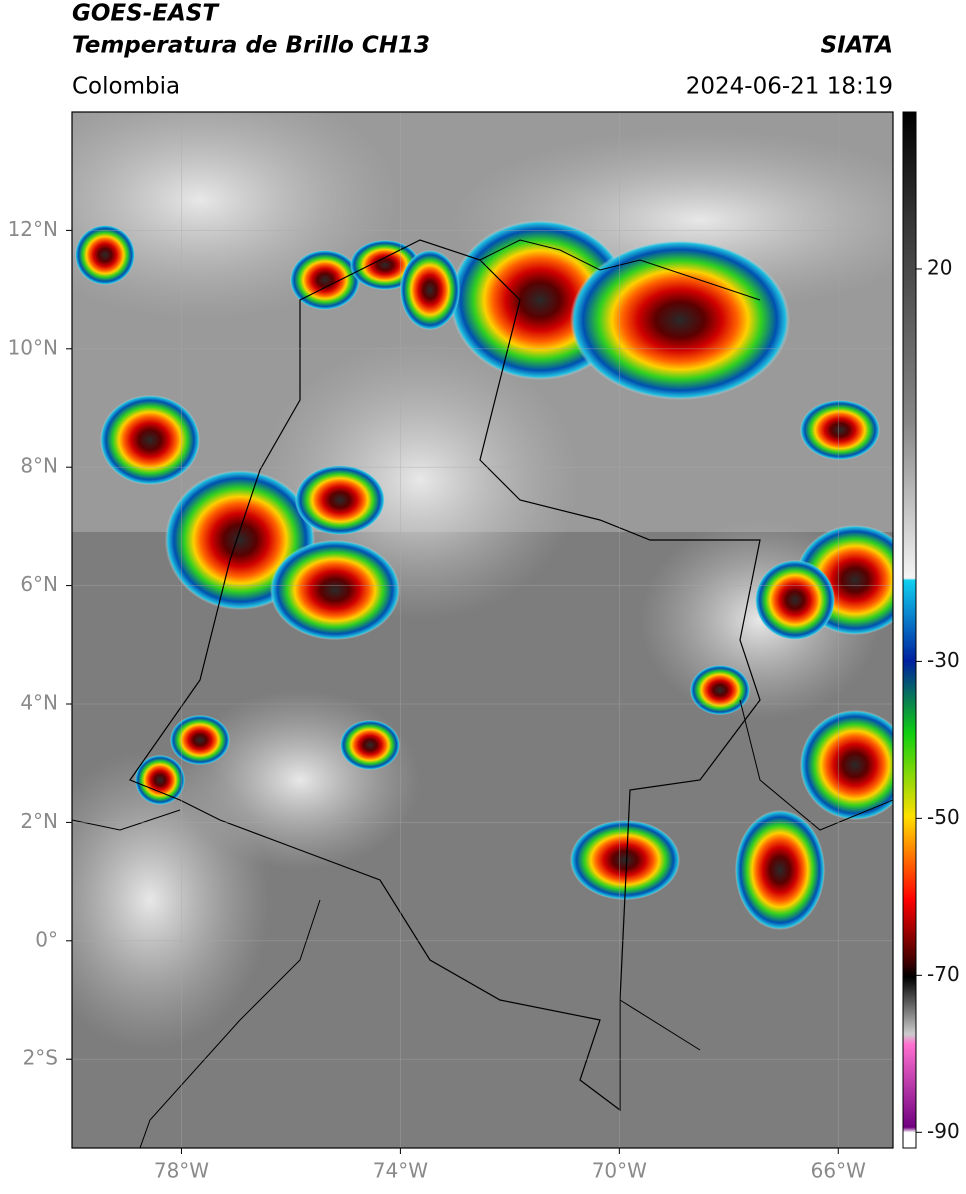 Image resolution: width=966 pixels, height=1194 pixels. I want to click on lat-tick-label: 2°S, so click(40, 1058).